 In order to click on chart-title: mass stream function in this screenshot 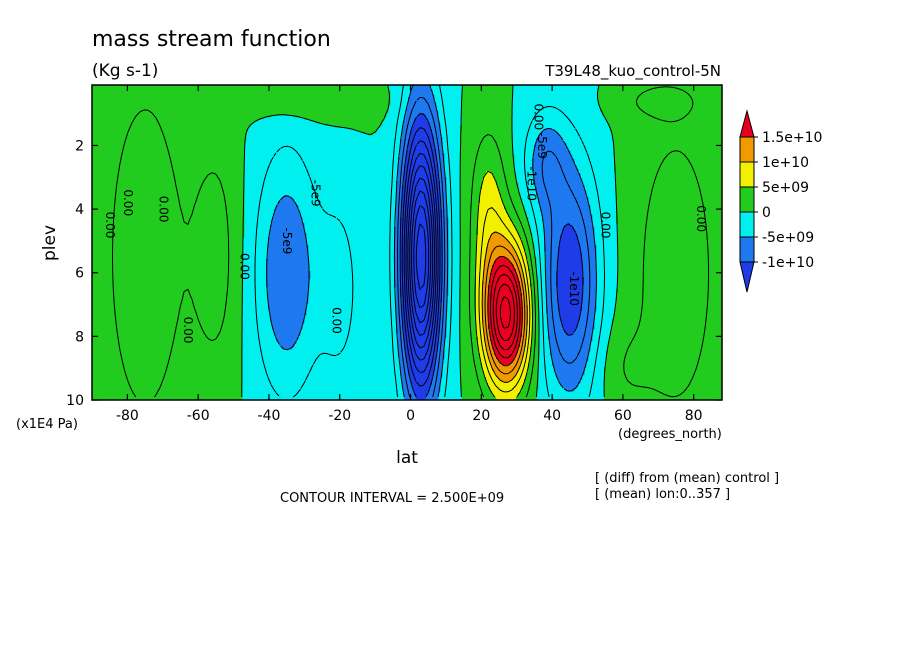, I will do `click(211, 39)`.